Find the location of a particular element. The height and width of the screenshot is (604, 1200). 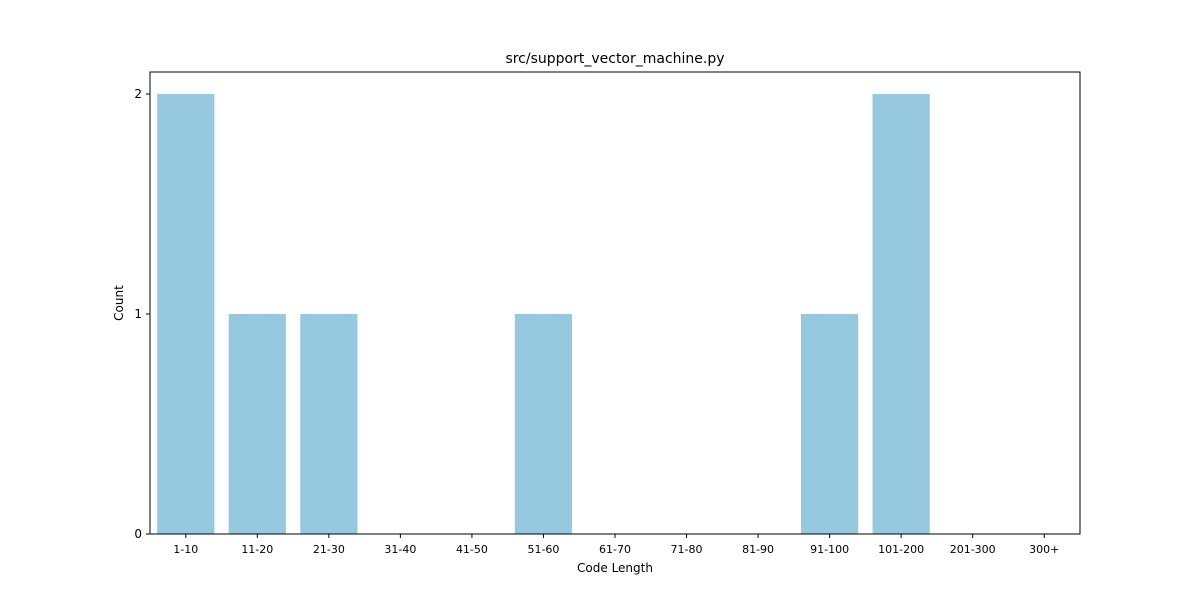

x-tick-label: 1-10 is located at coordinates (185, 549).